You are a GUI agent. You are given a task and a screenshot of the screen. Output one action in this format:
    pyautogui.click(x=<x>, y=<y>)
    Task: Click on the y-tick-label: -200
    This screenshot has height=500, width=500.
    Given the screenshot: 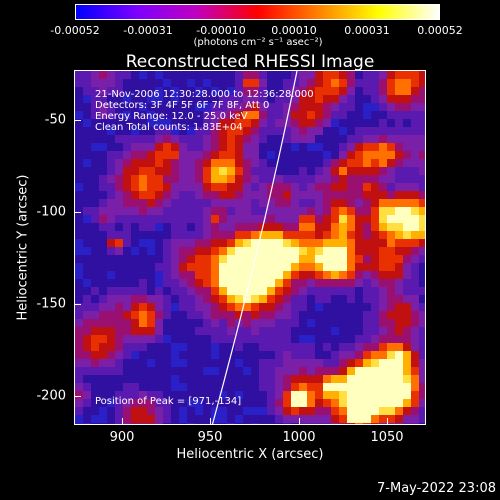 What is the action you would take?
    pyautogui.click(x=51, y=396)
    